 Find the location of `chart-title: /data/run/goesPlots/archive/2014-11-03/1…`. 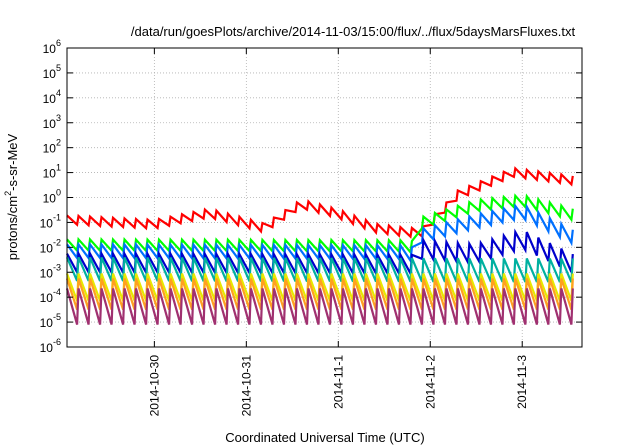

chart-title: /data/run/goesPlots/archive/2014-11-03/1… is located at coordinates (353, 31).